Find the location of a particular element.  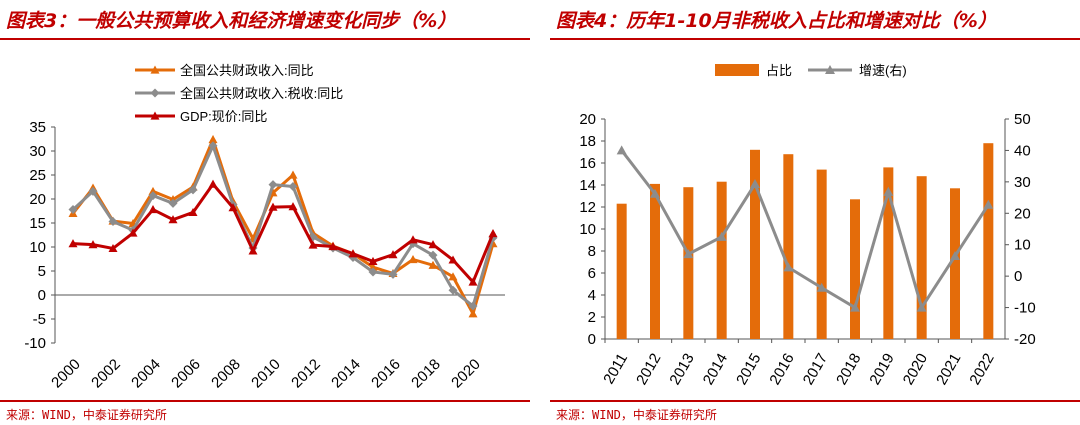

left-y-tick-label: 15 is located at coordinates (37, 223).